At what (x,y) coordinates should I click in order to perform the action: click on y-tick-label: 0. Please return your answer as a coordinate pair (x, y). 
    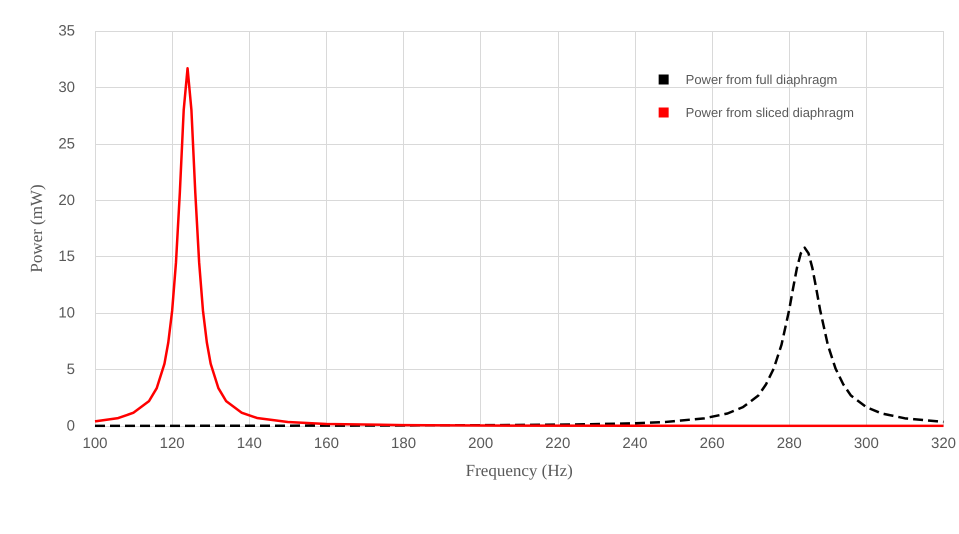
    Looking at the image, I should click on (70, 426).